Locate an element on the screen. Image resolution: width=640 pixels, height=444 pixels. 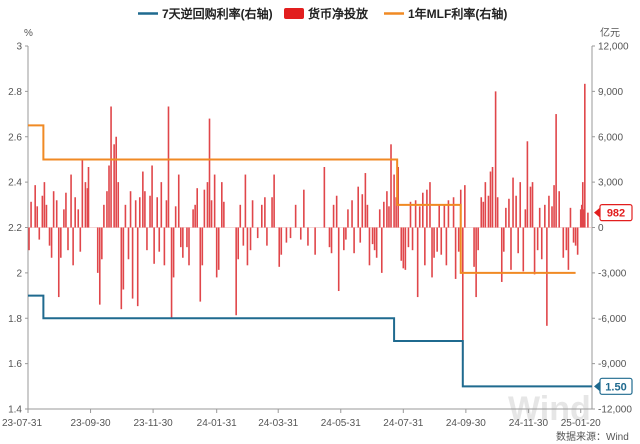
left-tick-label: 2 is located at coordinates (19, 273).